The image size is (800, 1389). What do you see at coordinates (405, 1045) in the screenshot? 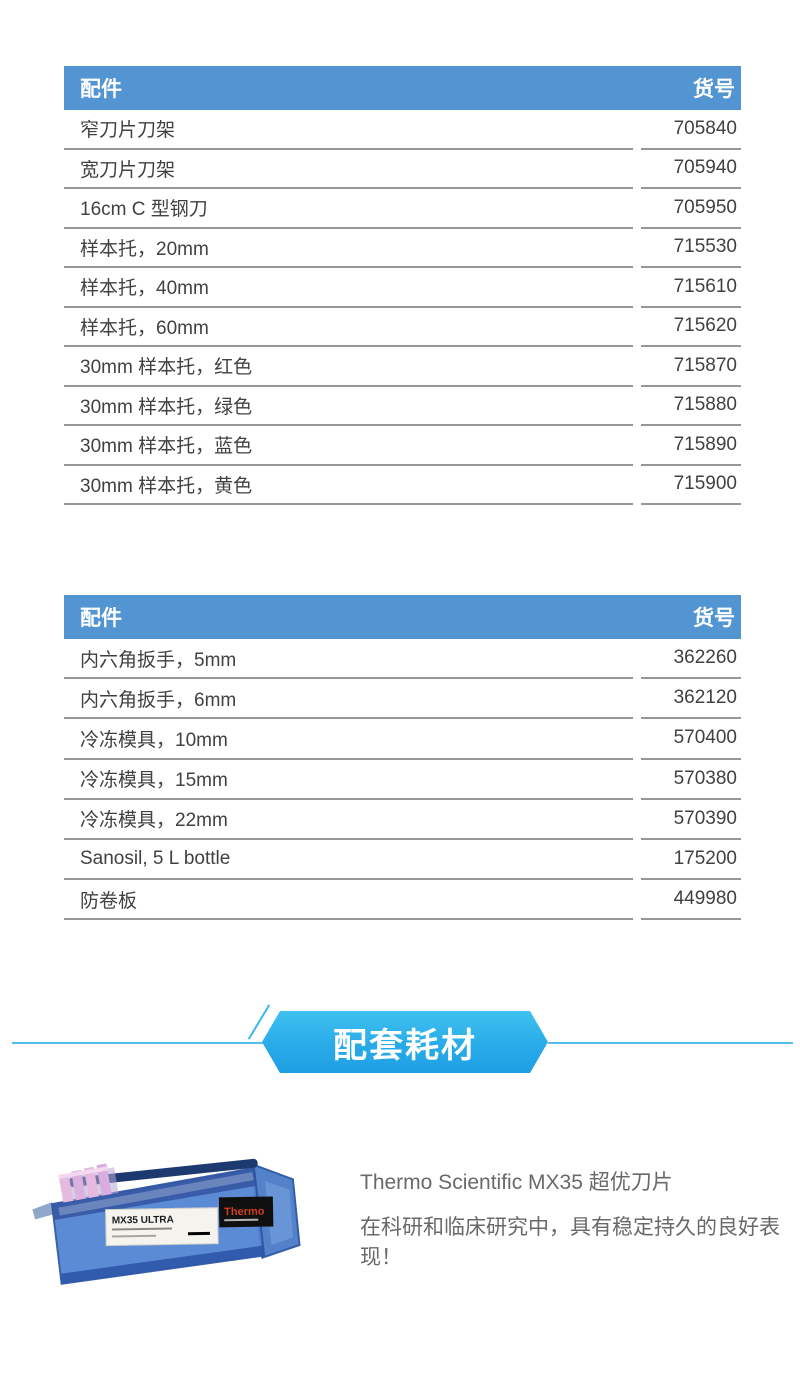
I see `section-banner-title: 配套耗材` at bounding box center [405, 1045].